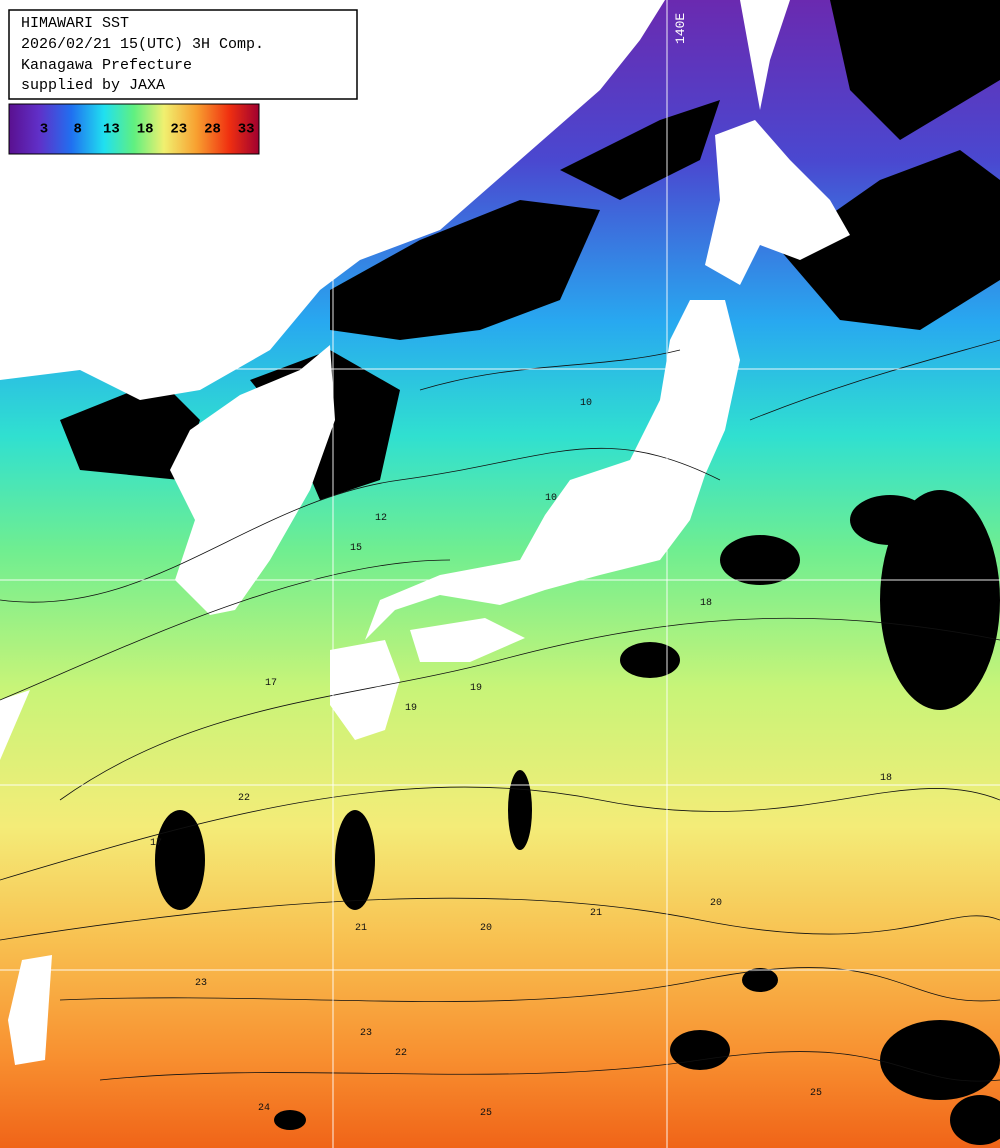 This screenshot has width=1000, height=1148. I want to click on header-line: 2026/02/21 15(UTC) 3H Comp., so click(142, 44).